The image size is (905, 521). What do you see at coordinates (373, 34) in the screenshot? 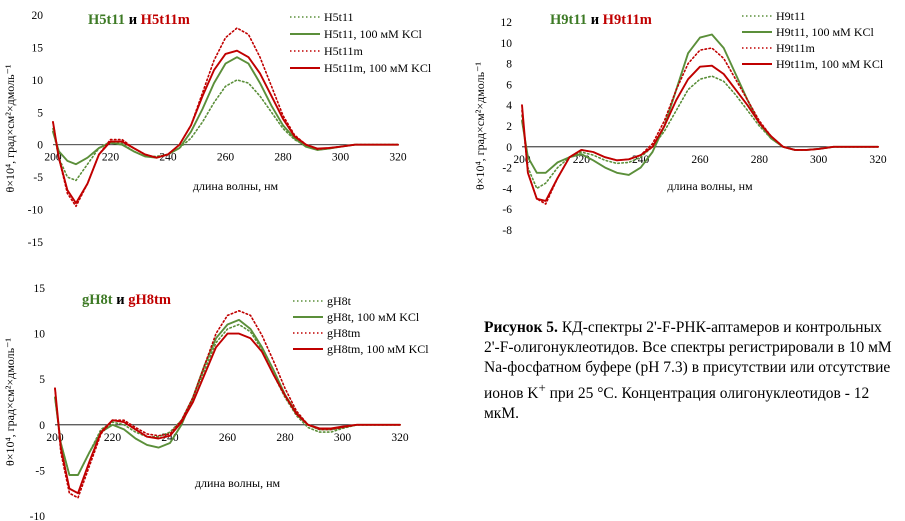
I see `c1-legend-label-2: H5t11, 100 мМ KCl` at bounding box center [373, 34].